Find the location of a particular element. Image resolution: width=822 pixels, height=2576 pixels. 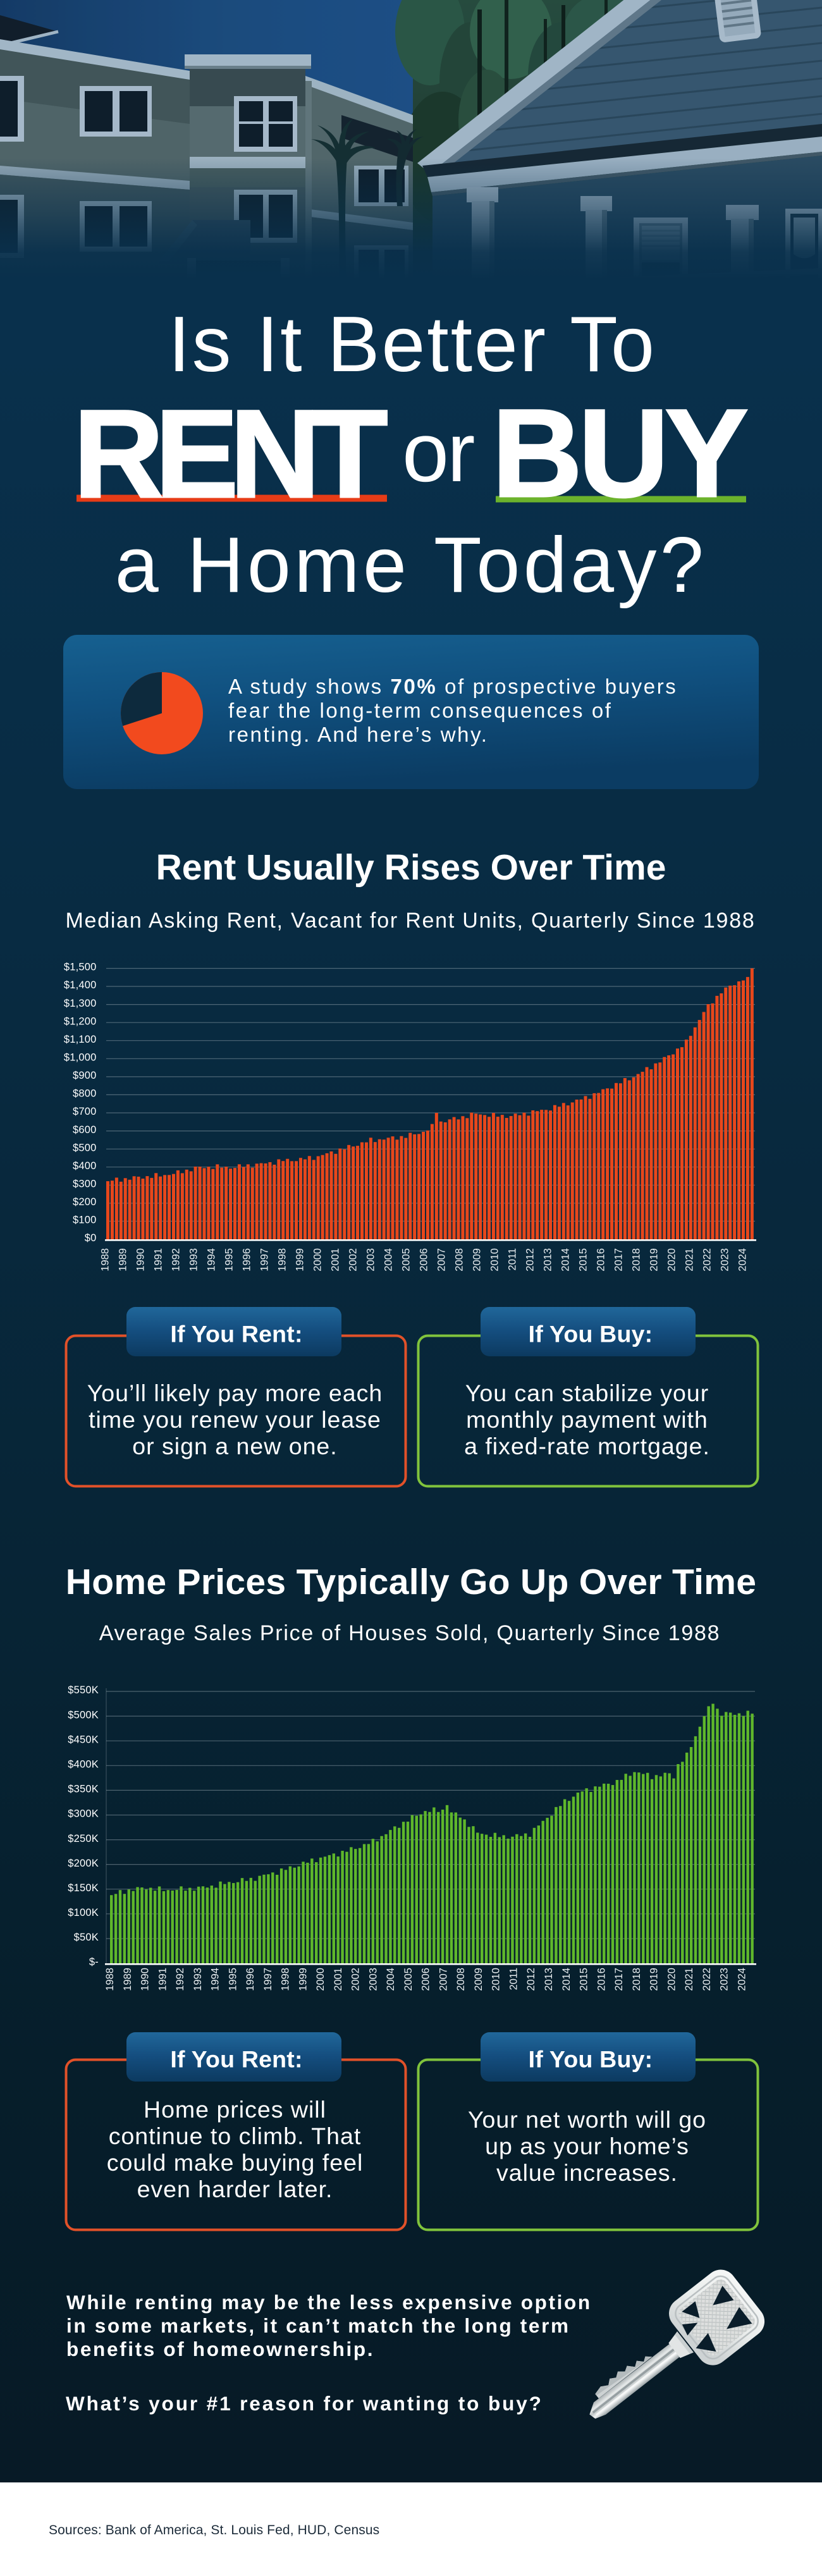

svg-text: monthly payment with is located at coordinates (587, 1419).